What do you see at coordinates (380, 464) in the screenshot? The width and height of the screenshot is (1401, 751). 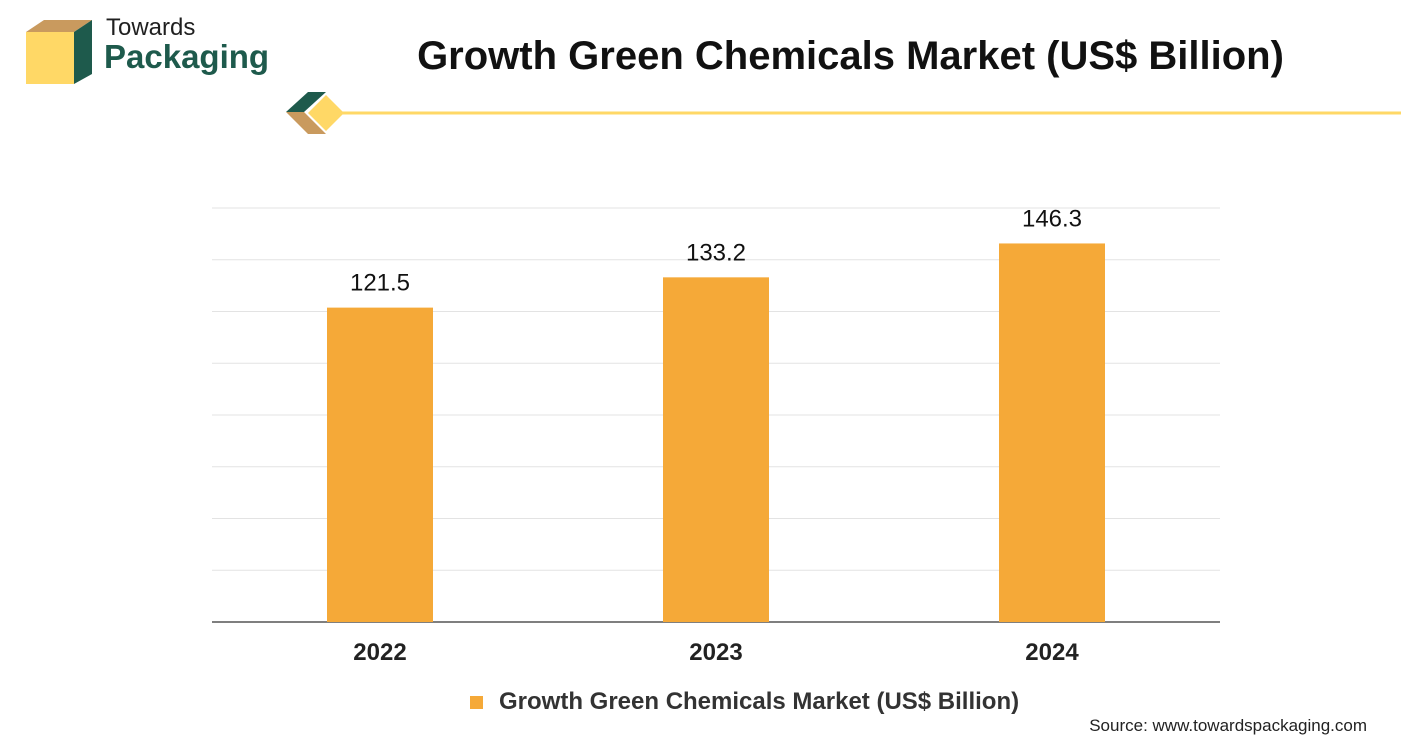 I see `bar-2022` at bounding box center [380, 464].